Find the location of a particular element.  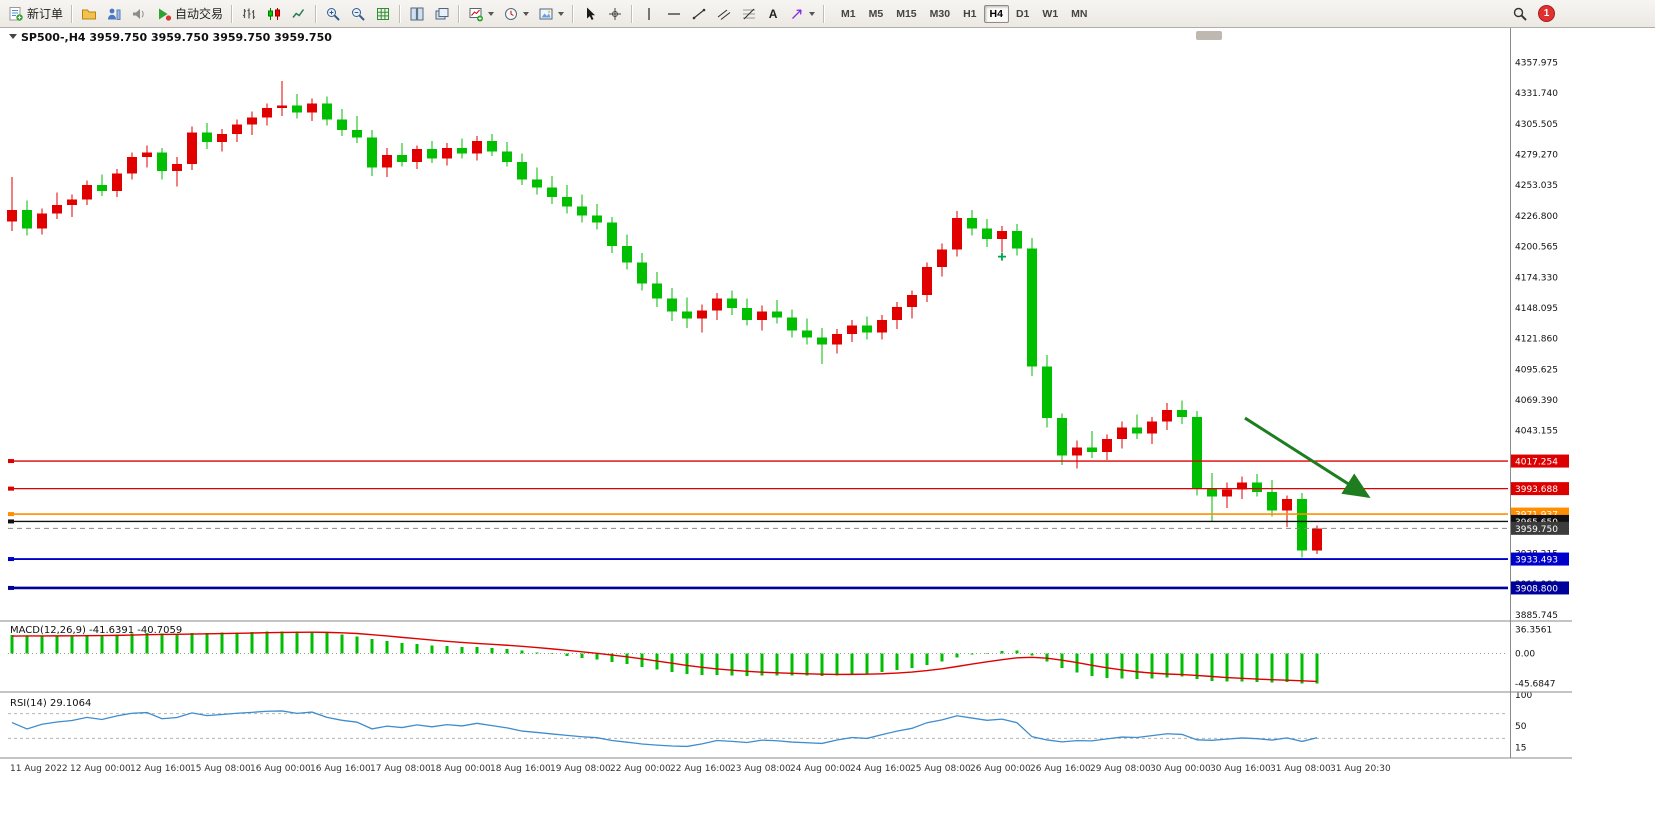

text-tool-button: A is located at coordinates (773, 14).